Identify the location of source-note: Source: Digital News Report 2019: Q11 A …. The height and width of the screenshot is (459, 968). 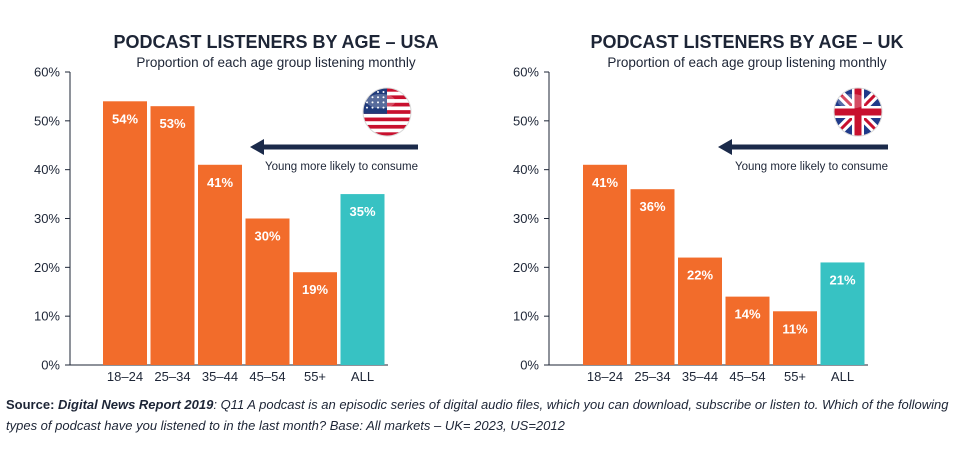
(485, 415).